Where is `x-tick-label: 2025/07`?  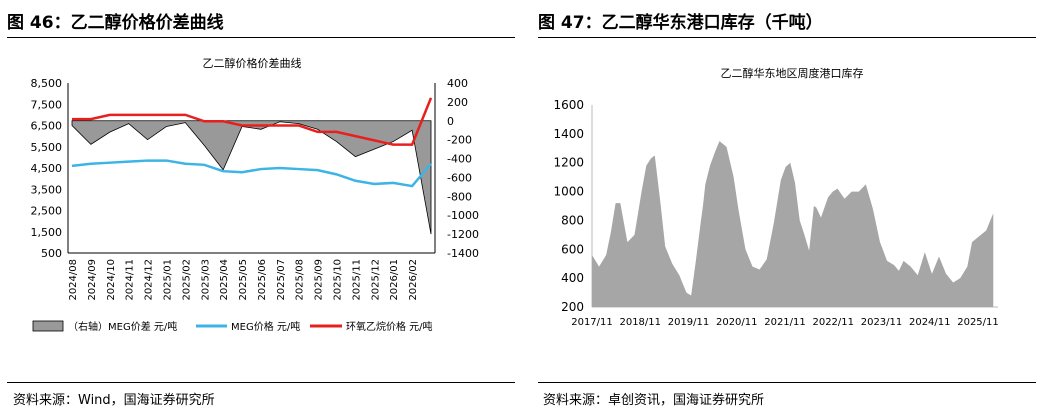 x-tick-label: 2025/07 is located at coordinates (281, 280).